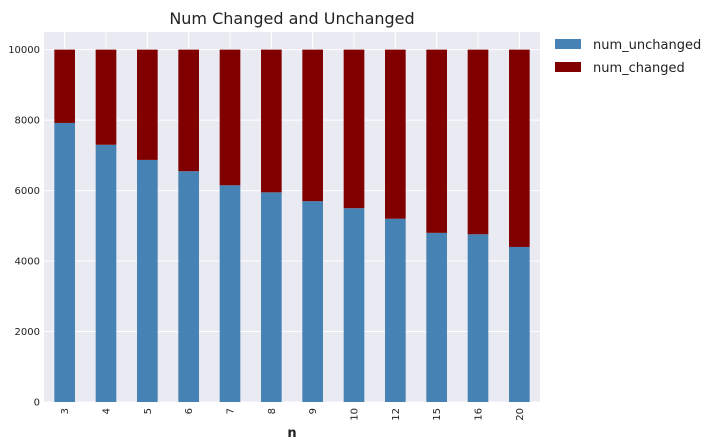 The image size is (709, 448). What do you see at coordinates (27, 191) in the screenshot?
I see `y-tick-label: 6000` at bounding box center [27, 191].